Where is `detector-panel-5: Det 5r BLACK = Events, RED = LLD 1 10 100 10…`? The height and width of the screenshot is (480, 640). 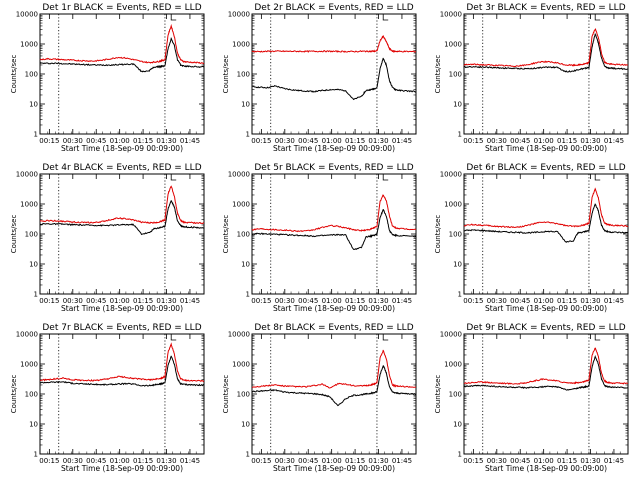
detector-panel-5: Det 5r BLACK = Events, RED = LLD 1 10 100 10… is located at coordinates (319, 238).